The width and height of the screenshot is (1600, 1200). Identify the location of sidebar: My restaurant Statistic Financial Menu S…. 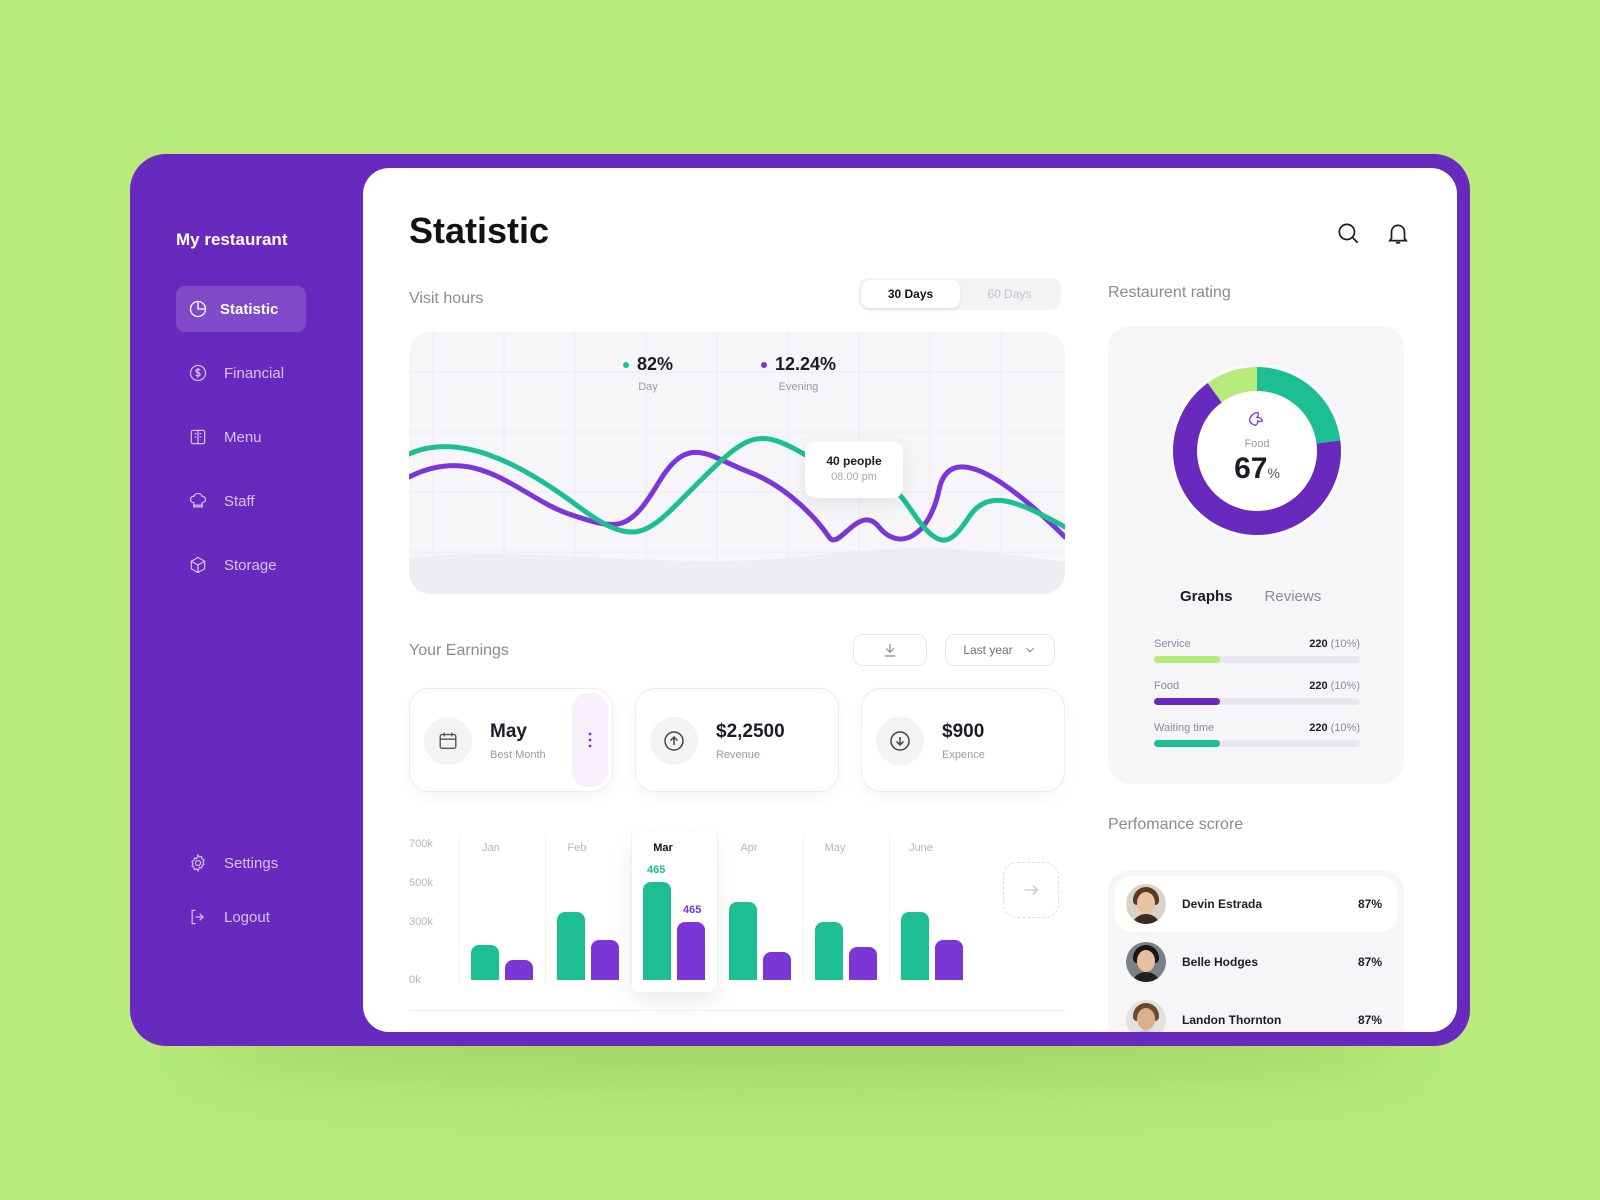
(246, 600).